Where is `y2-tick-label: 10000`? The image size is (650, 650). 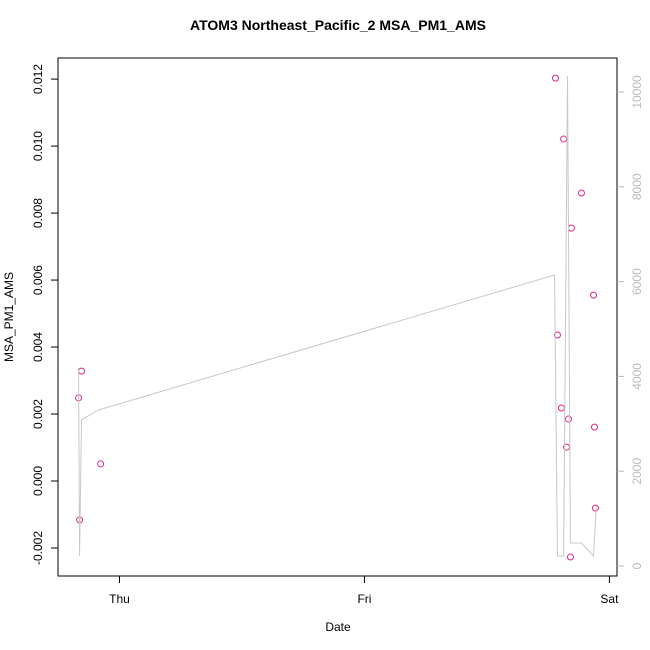 y2-tick-label: 10000 is located at coordinates (637, 92).